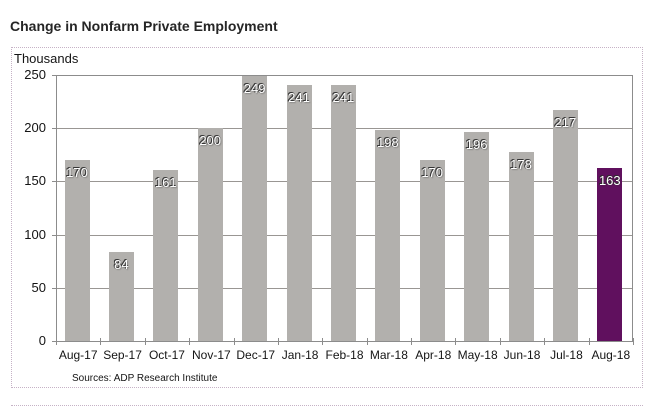 The image size is (669, 413). What do you see at coordinates (300, 355) in the screenshot?
I see `x-axis-label-Jan-18: Jan-18` at bounding box center [300, 355].